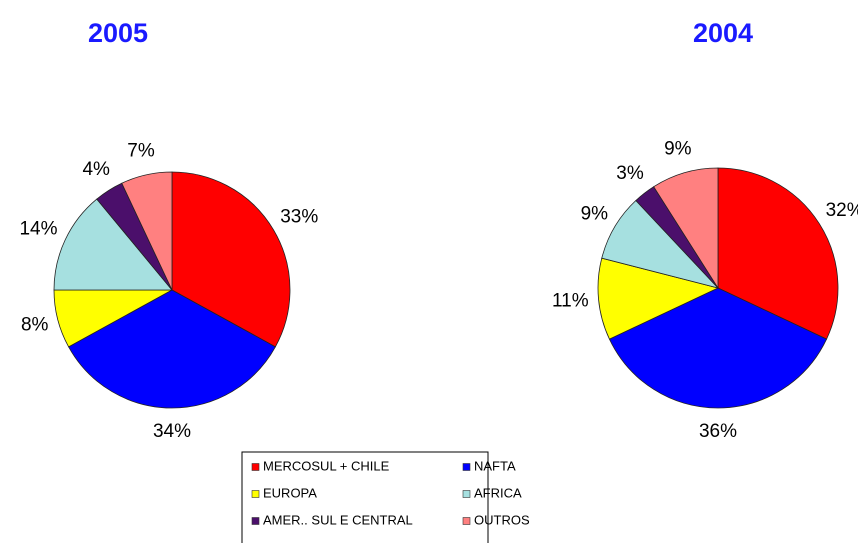 This screenshot has width=858, height=548. What do you see at coordinates (38, 229) in the screenshot?
I see `data-label: 14%` at bounding box center [38, 229].